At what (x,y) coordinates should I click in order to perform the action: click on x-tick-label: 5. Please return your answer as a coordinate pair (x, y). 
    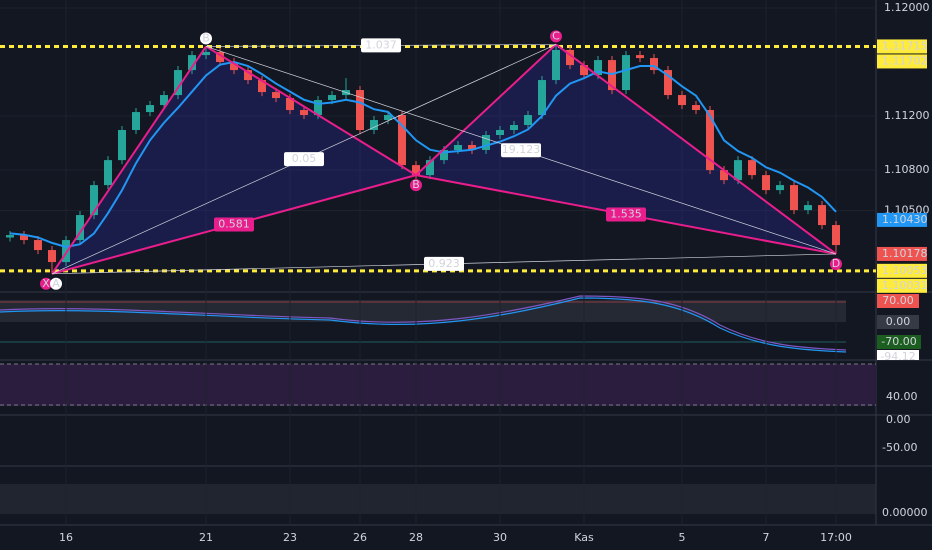
    Looking at the image, I should click on (682, 537).